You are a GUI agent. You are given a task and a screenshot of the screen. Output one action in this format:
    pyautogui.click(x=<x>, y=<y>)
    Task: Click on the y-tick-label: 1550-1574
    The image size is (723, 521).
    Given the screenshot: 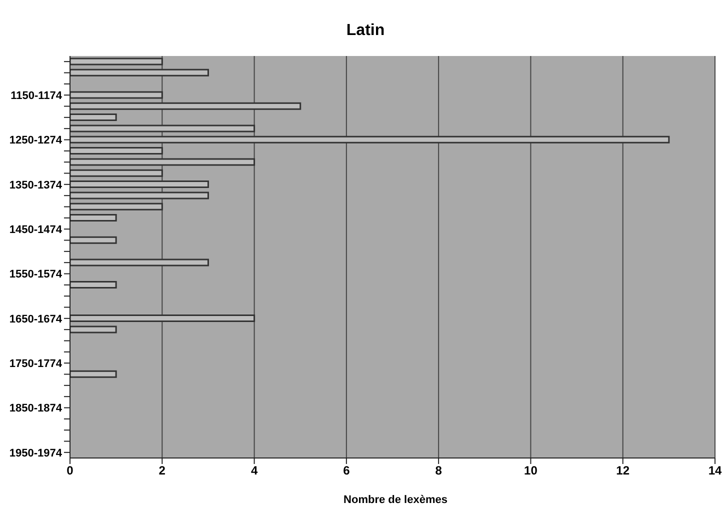 What is the action you would take?
    pyautogui.click(x=36, y=274)
    